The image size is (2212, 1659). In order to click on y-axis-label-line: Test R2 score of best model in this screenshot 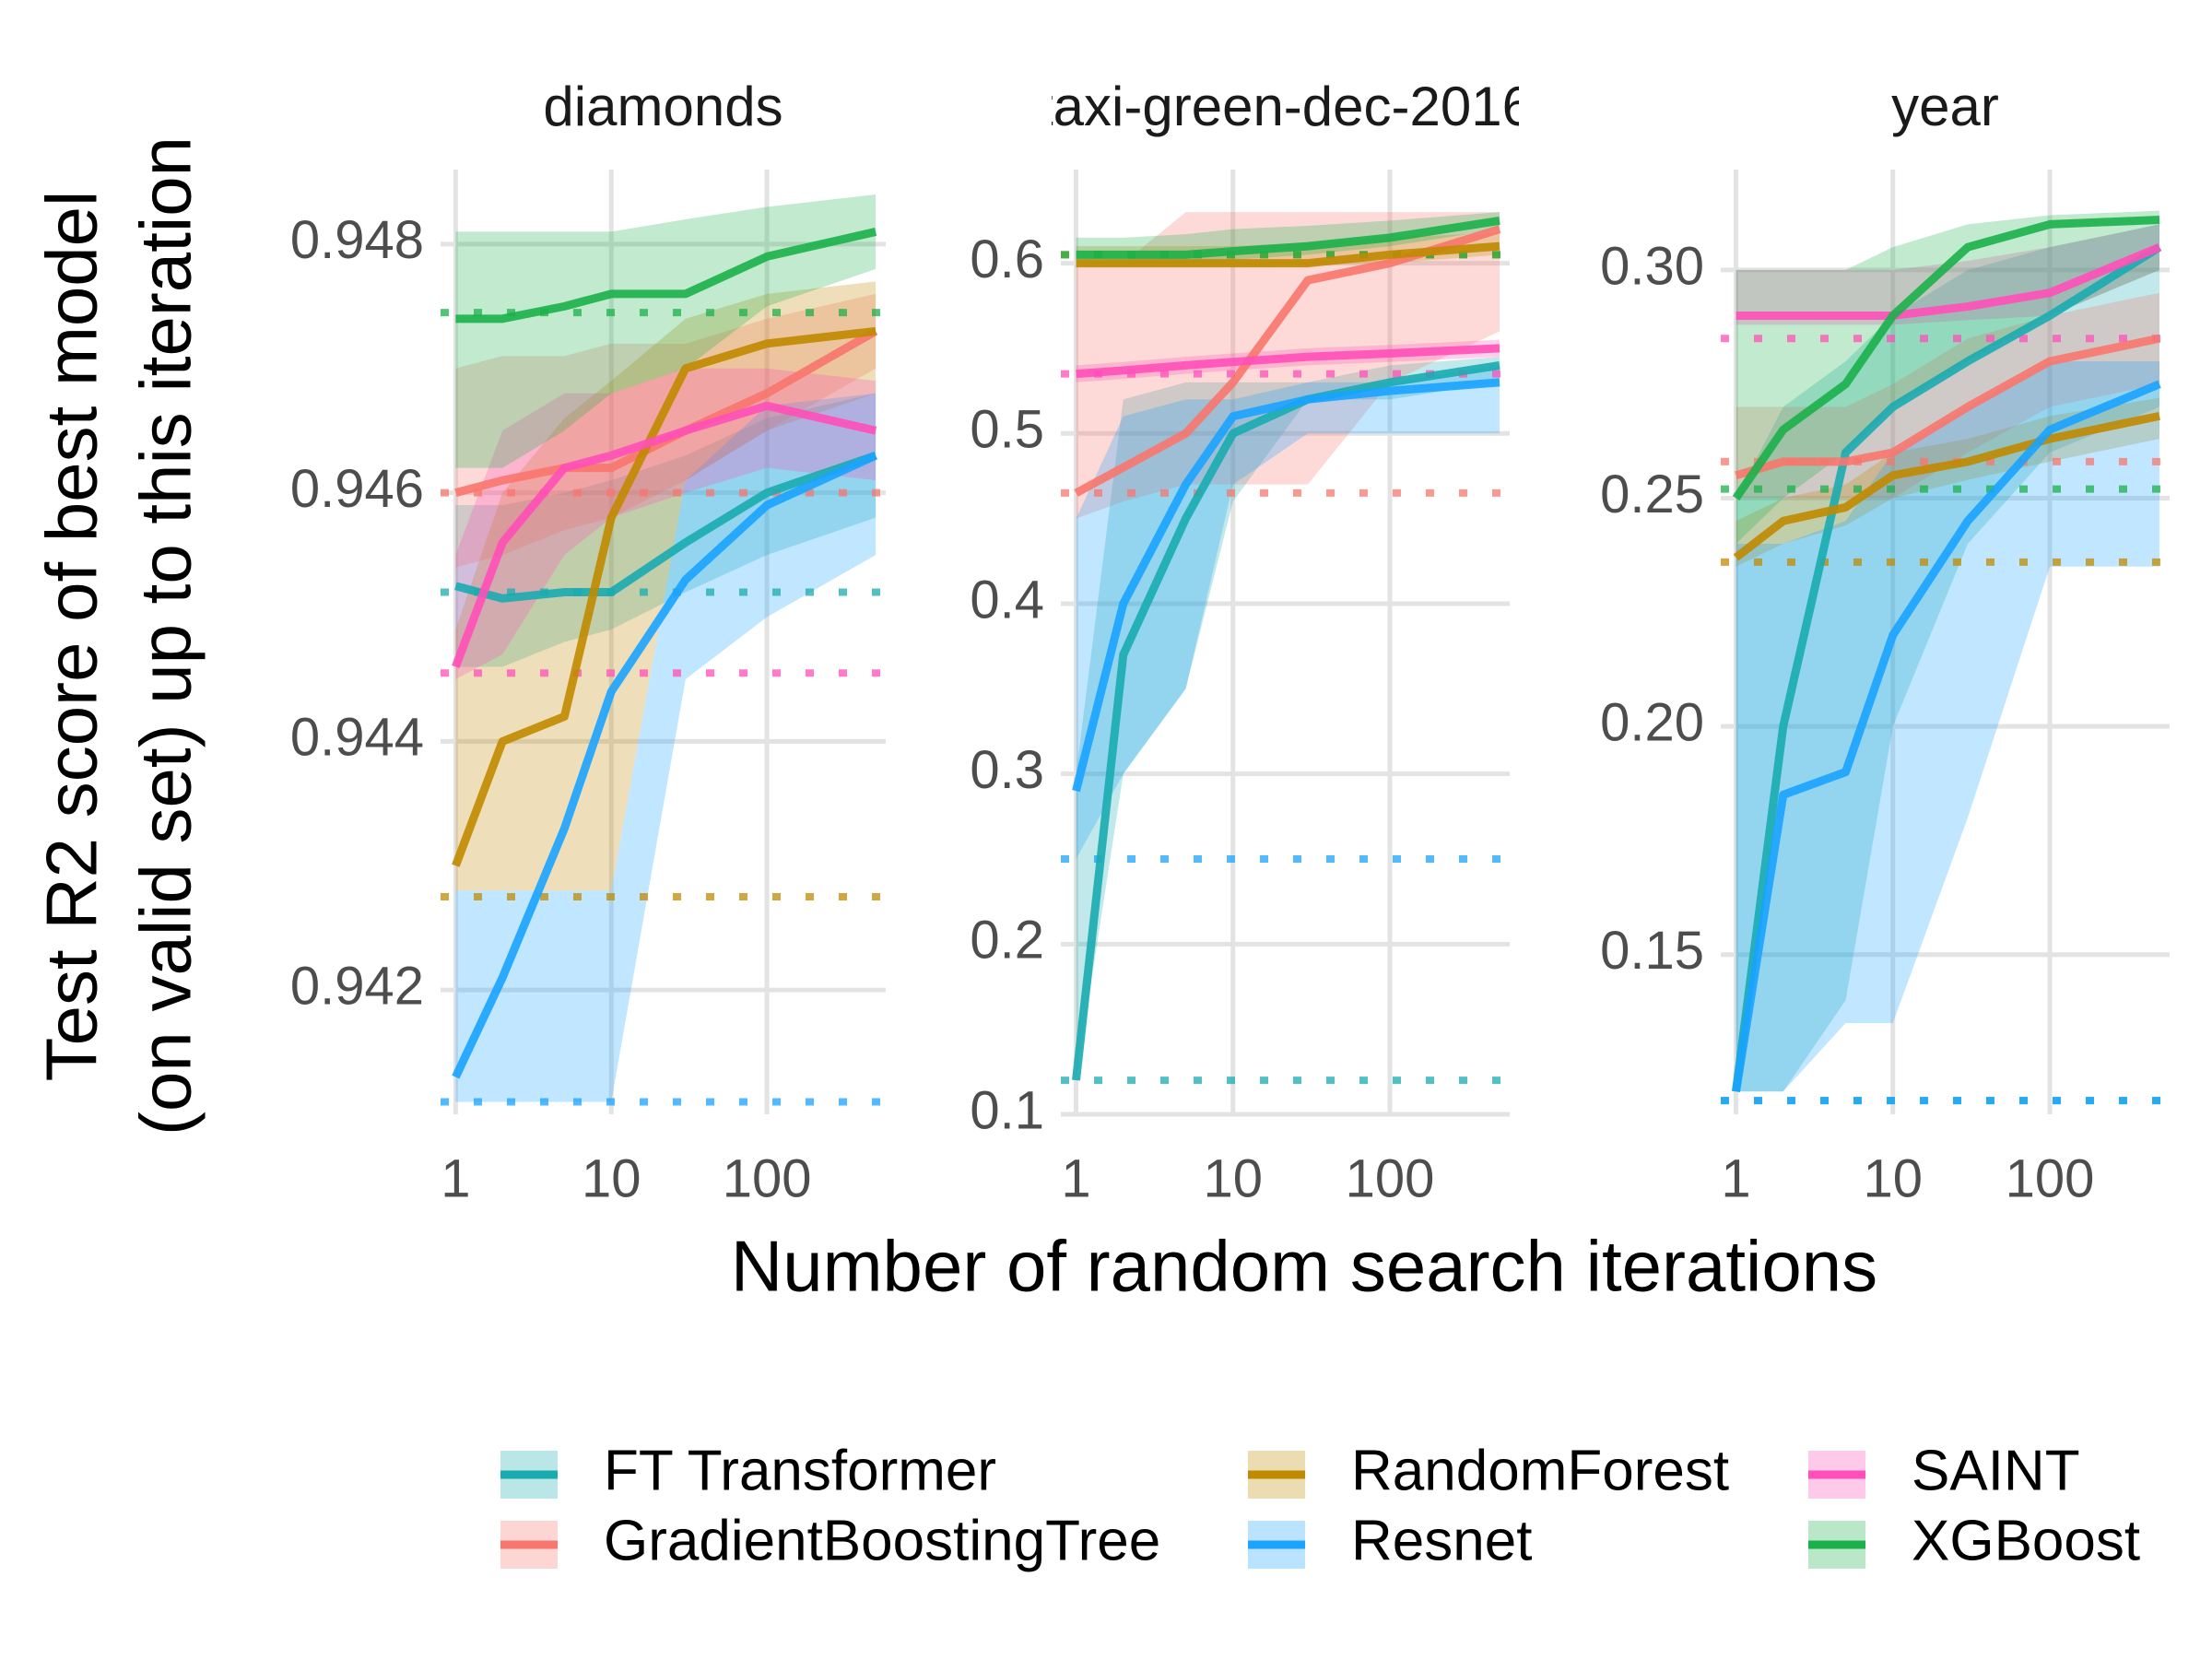, I will do `click(71, 636)`.